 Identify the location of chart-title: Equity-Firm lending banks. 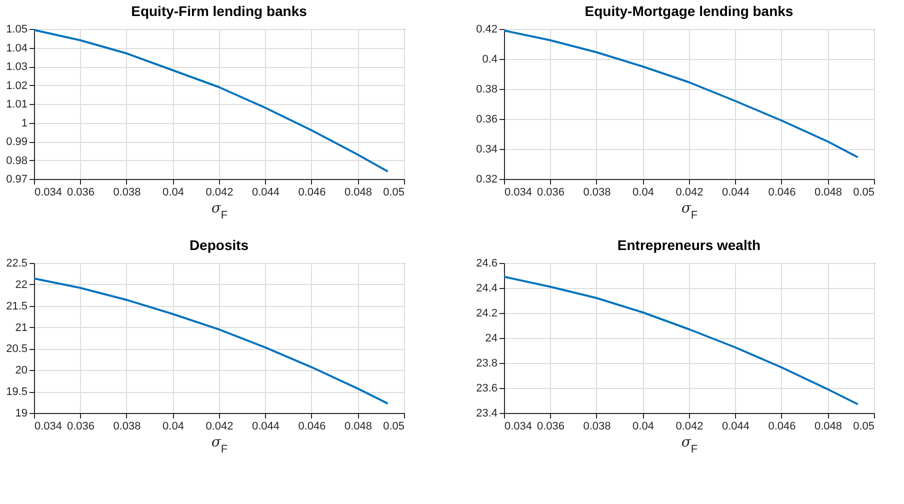
(219, 11).